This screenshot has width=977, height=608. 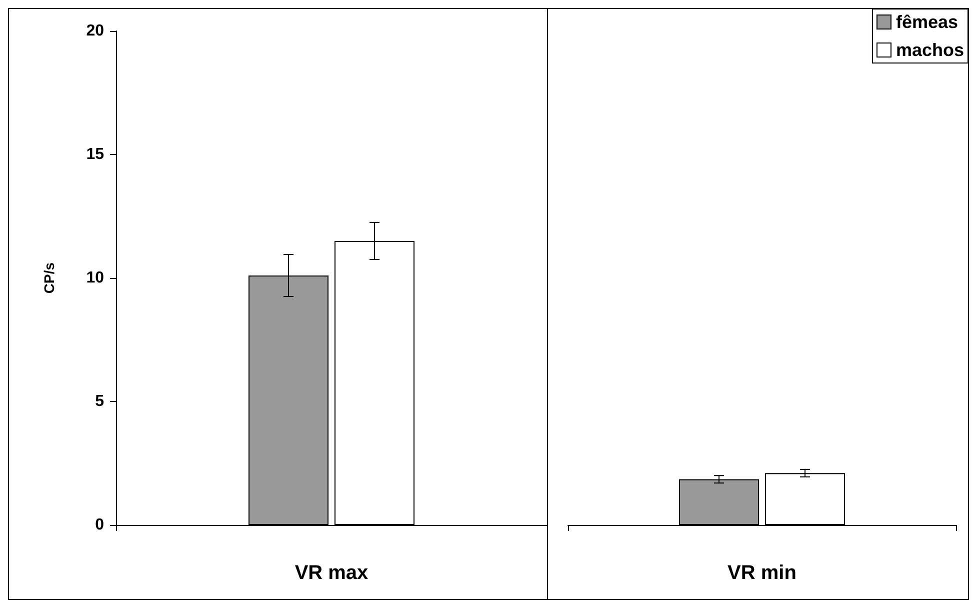 What do you see at coordinates (762, 573) in the screenshot?
I see `x-tick-label: VR min` at bounding box center [762, 573].